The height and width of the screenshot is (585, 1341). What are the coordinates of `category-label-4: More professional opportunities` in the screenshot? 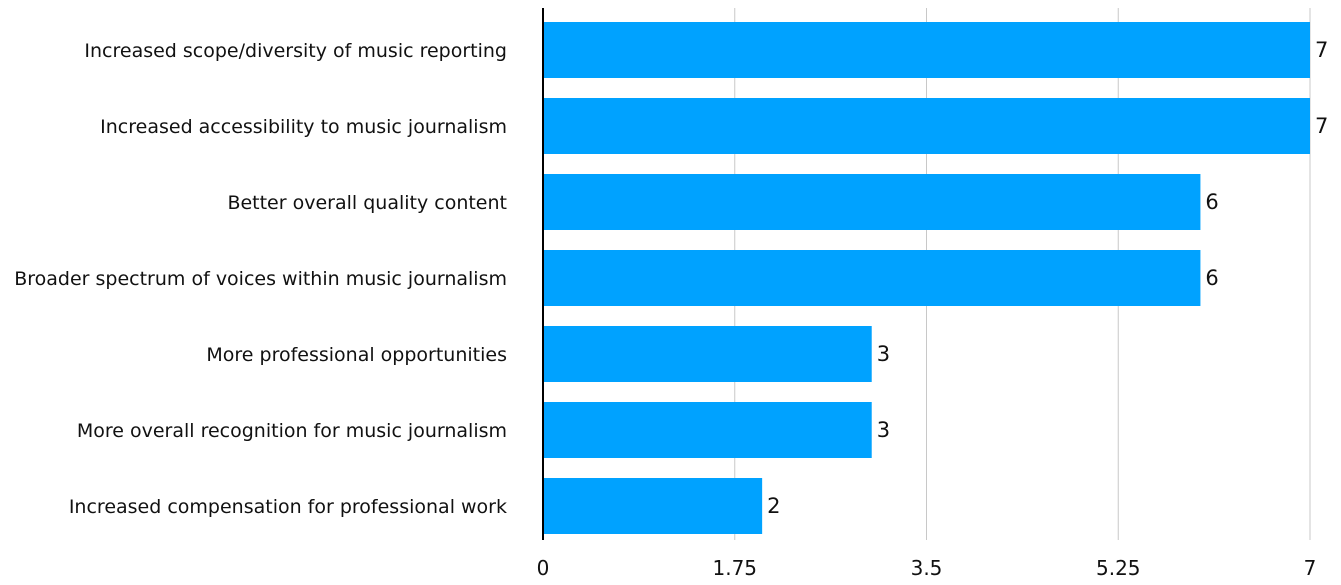 It's located at (356, 355).